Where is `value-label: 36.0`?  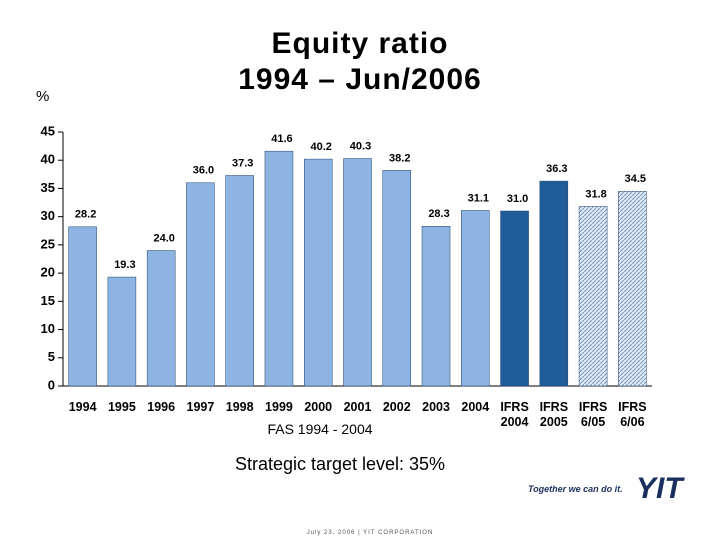 value-label: 36.0 is located at coordinates (203, 171).